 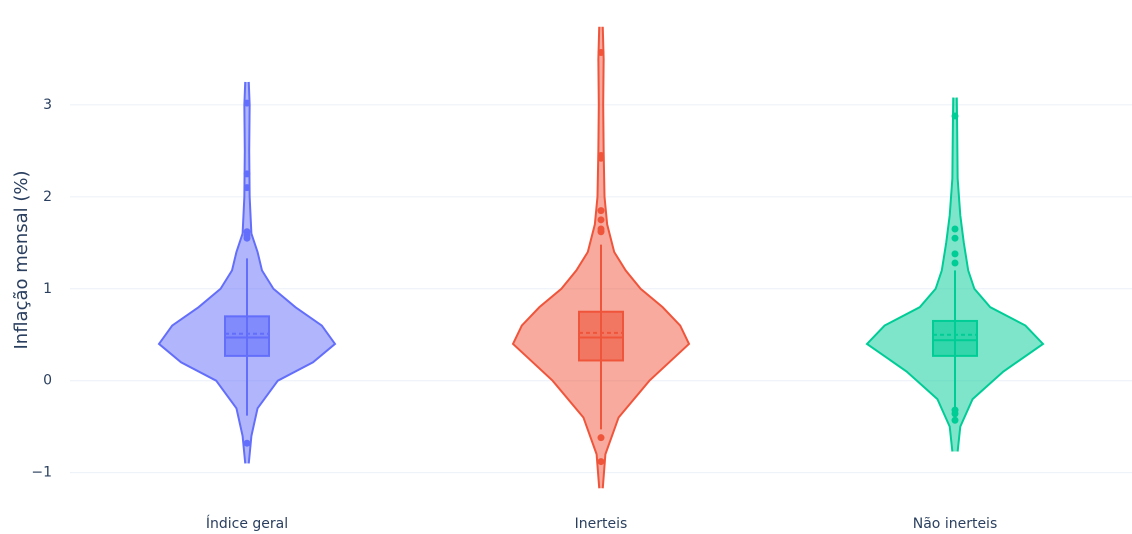 I want to click on x-tick-label: Inerteis, so click(x=601, y=524).